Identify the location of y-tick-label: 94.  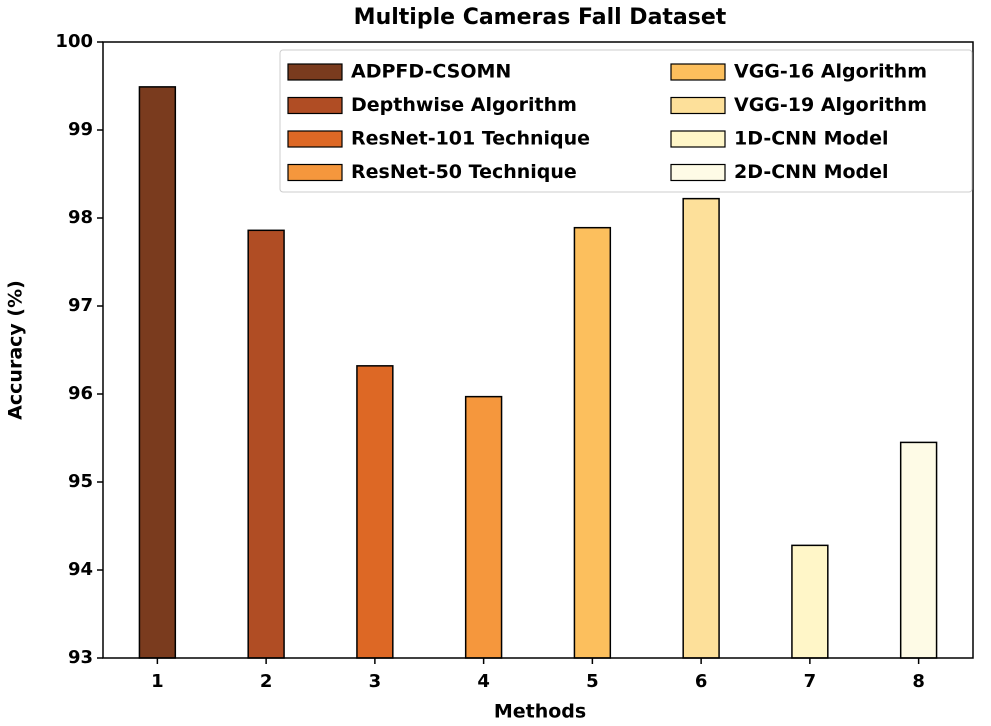
(80, 569).